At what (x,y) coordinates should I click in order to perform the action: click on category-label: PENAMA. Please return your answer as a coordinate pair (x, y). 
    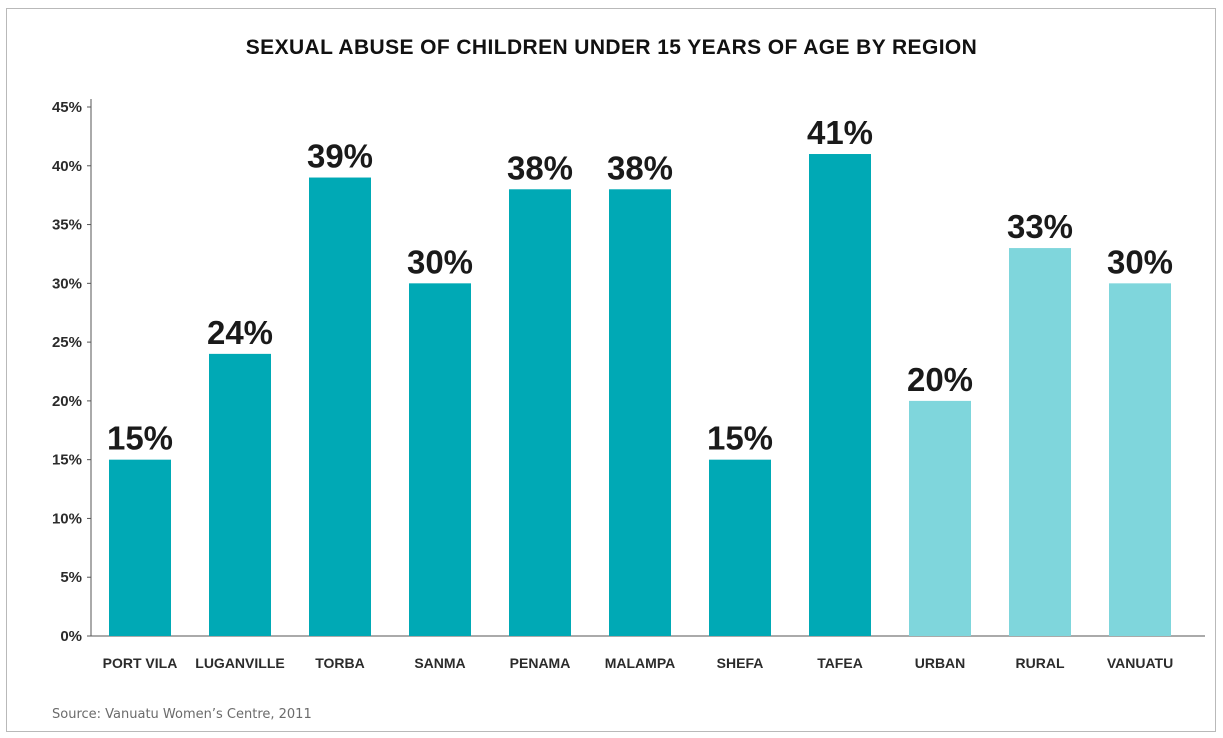
    Looking at the image, I should click on (540, 663).